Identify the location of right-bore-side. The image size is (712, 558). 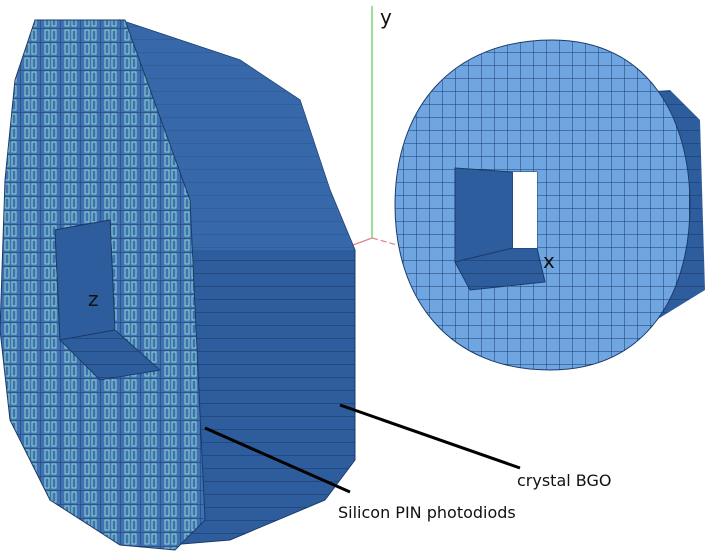
(484, 215).